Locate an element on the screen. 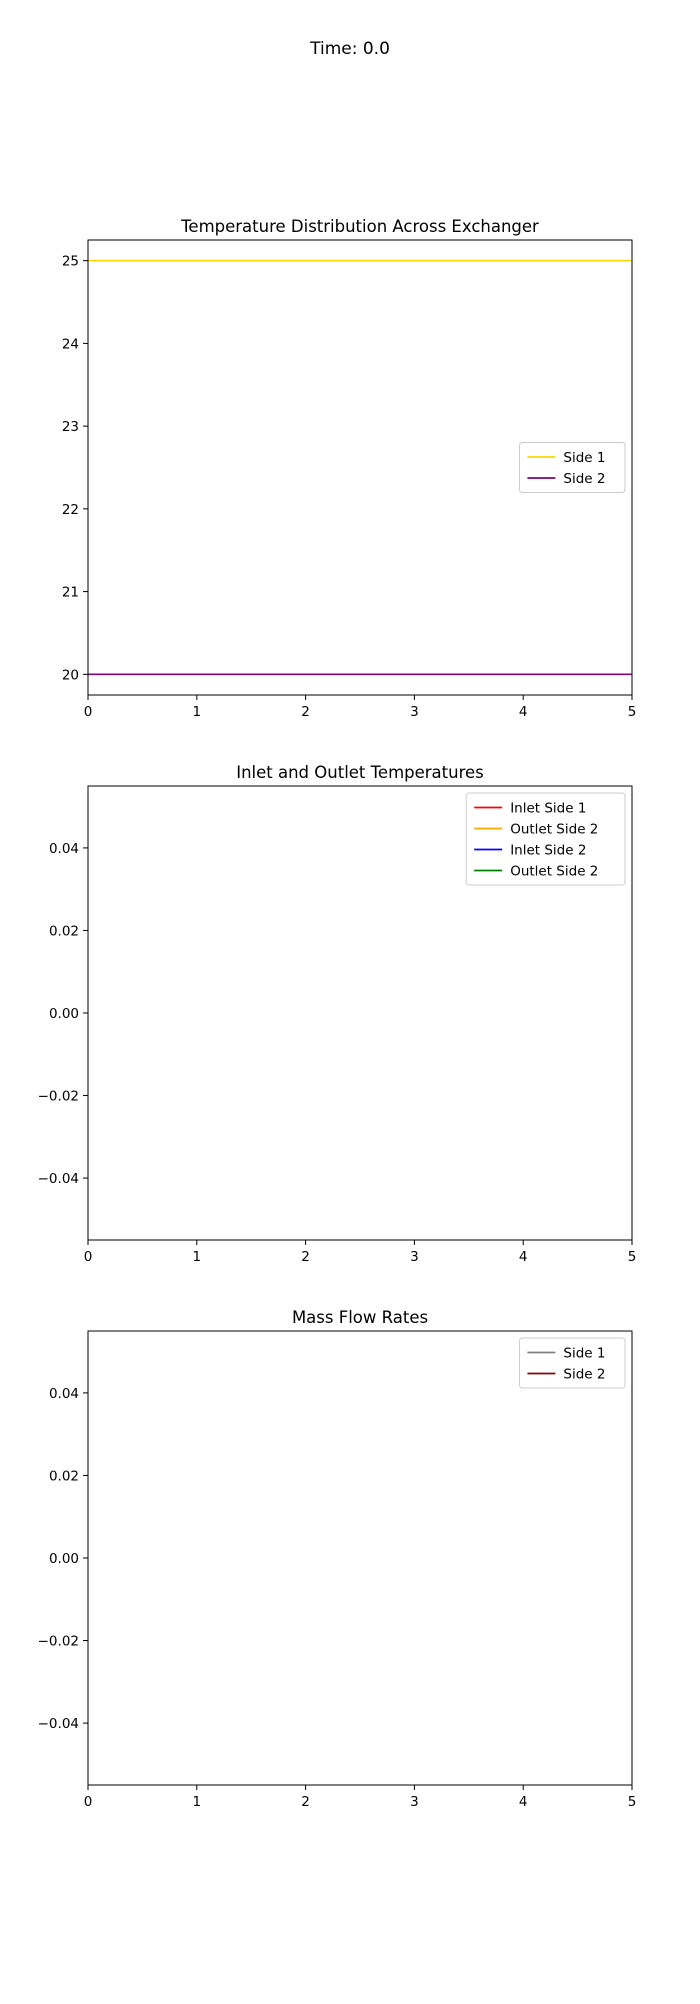 The height and width of the screenshot is (2004, 700). y-tick-label: 24 is located at coordinates (70, 344).